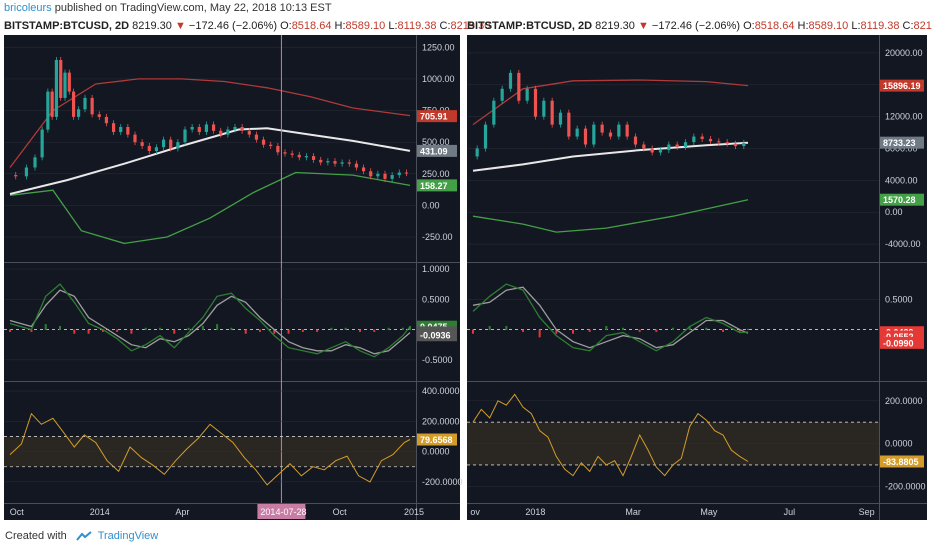 Image resolution: width=932 pixels, height=550 pixels. What do you see at coordinates (774, 26) in the screenshot?
I see `right-open: 8518.64` at bounding box center [774, 26].